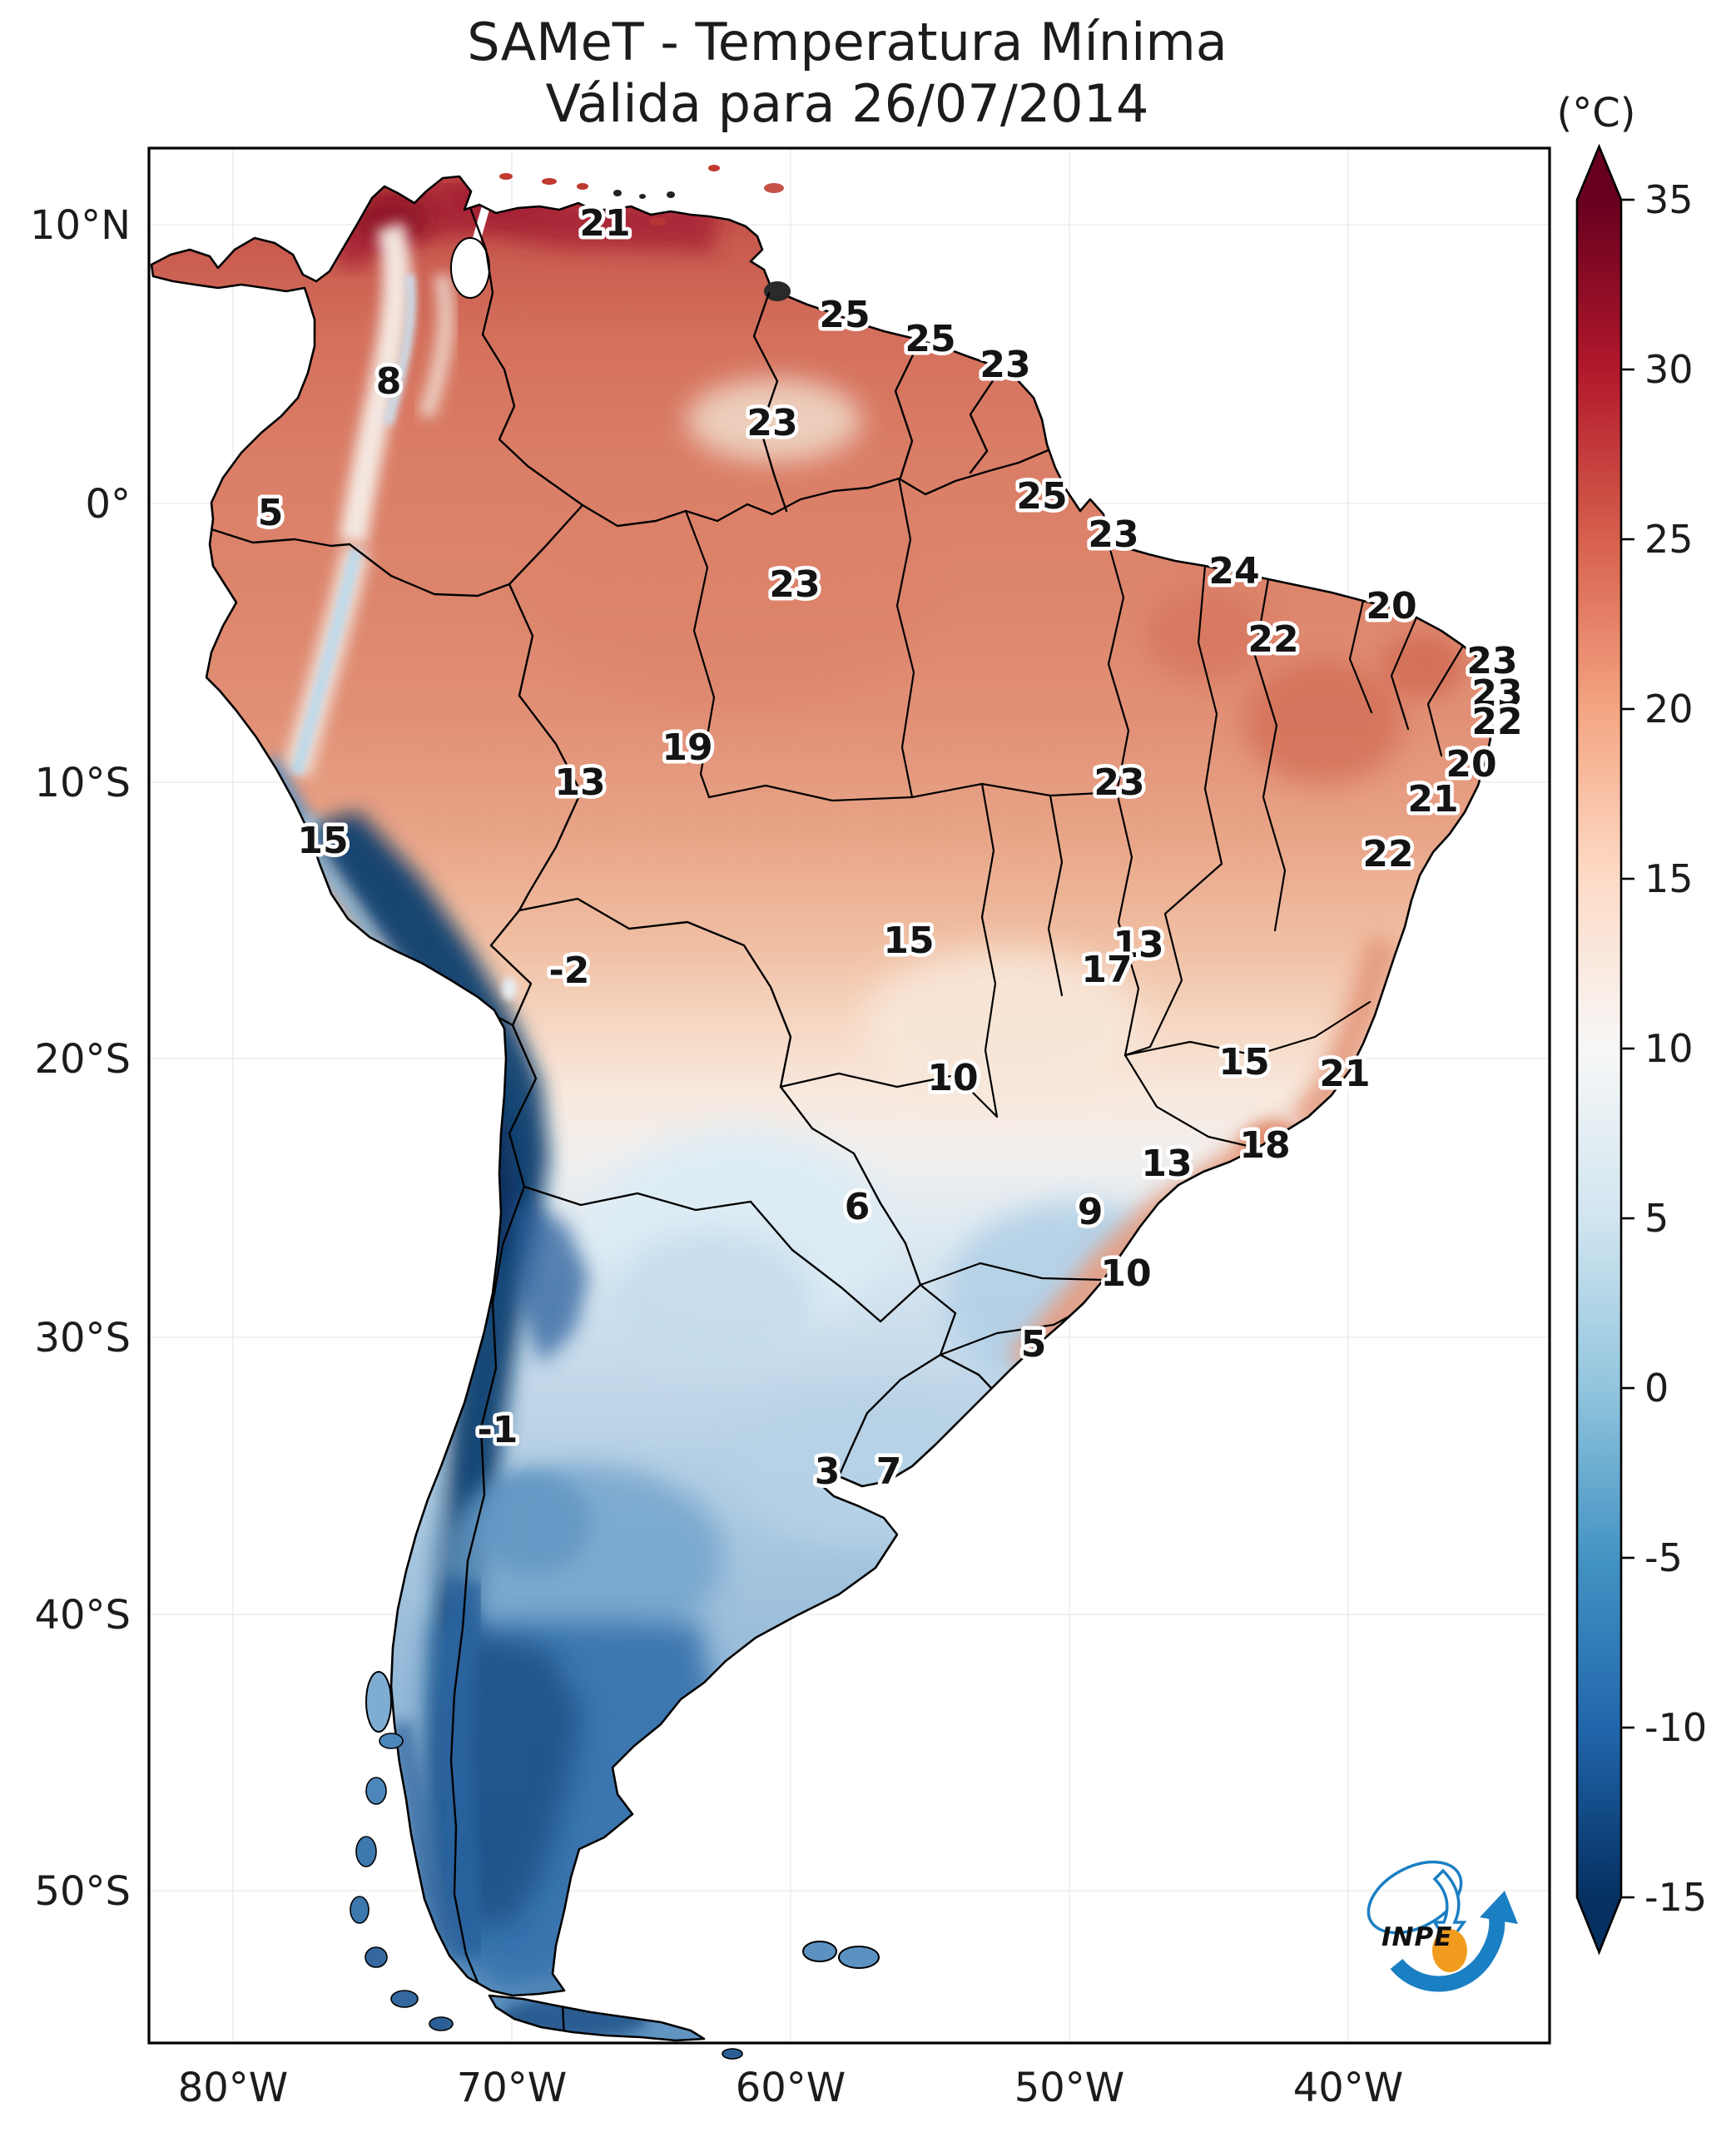 This screenshot has width=1736, height=2152. I want to click on colorbar-ticks: 35 30 25 20 15 10 5 0 -5 -10 -15, so click(1664, 1048).